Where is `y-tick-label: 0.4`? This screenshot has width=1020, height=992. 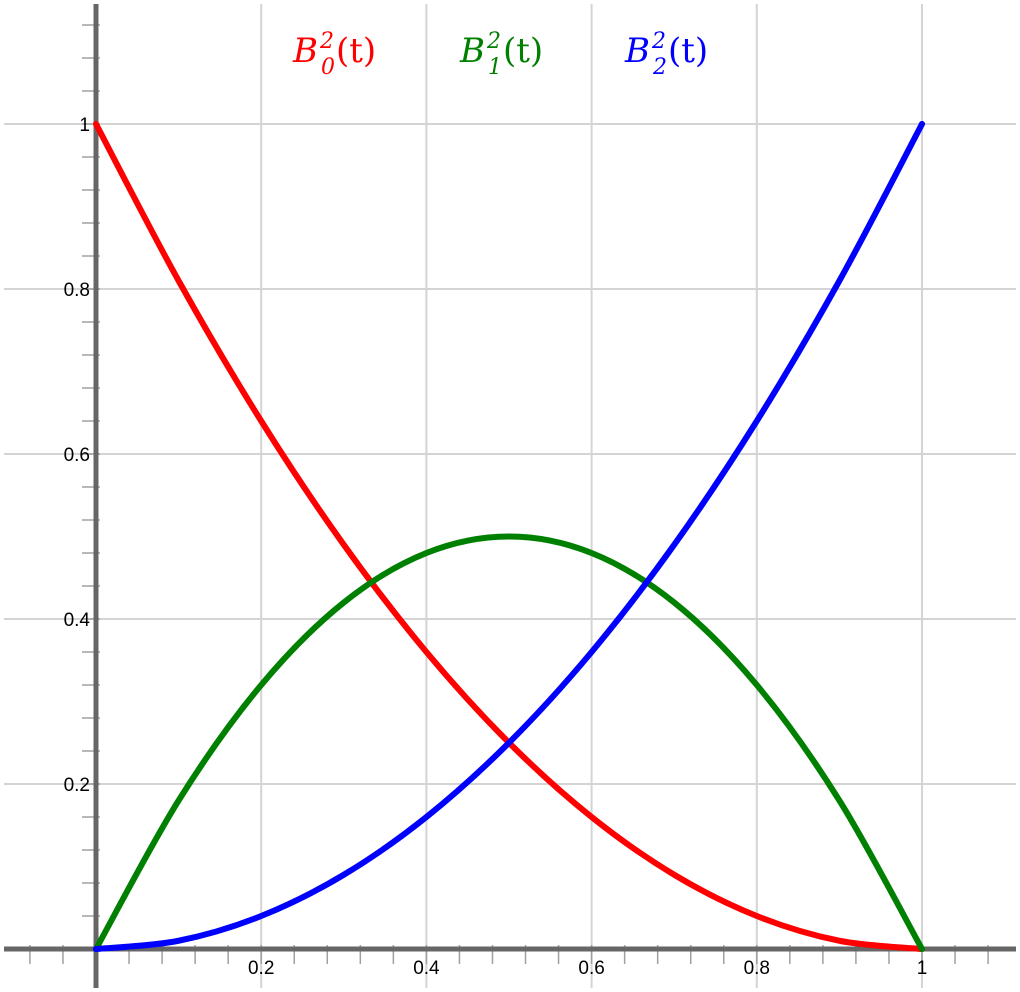 y-tick-label: 0.4 is located at coordinates (77, 620).